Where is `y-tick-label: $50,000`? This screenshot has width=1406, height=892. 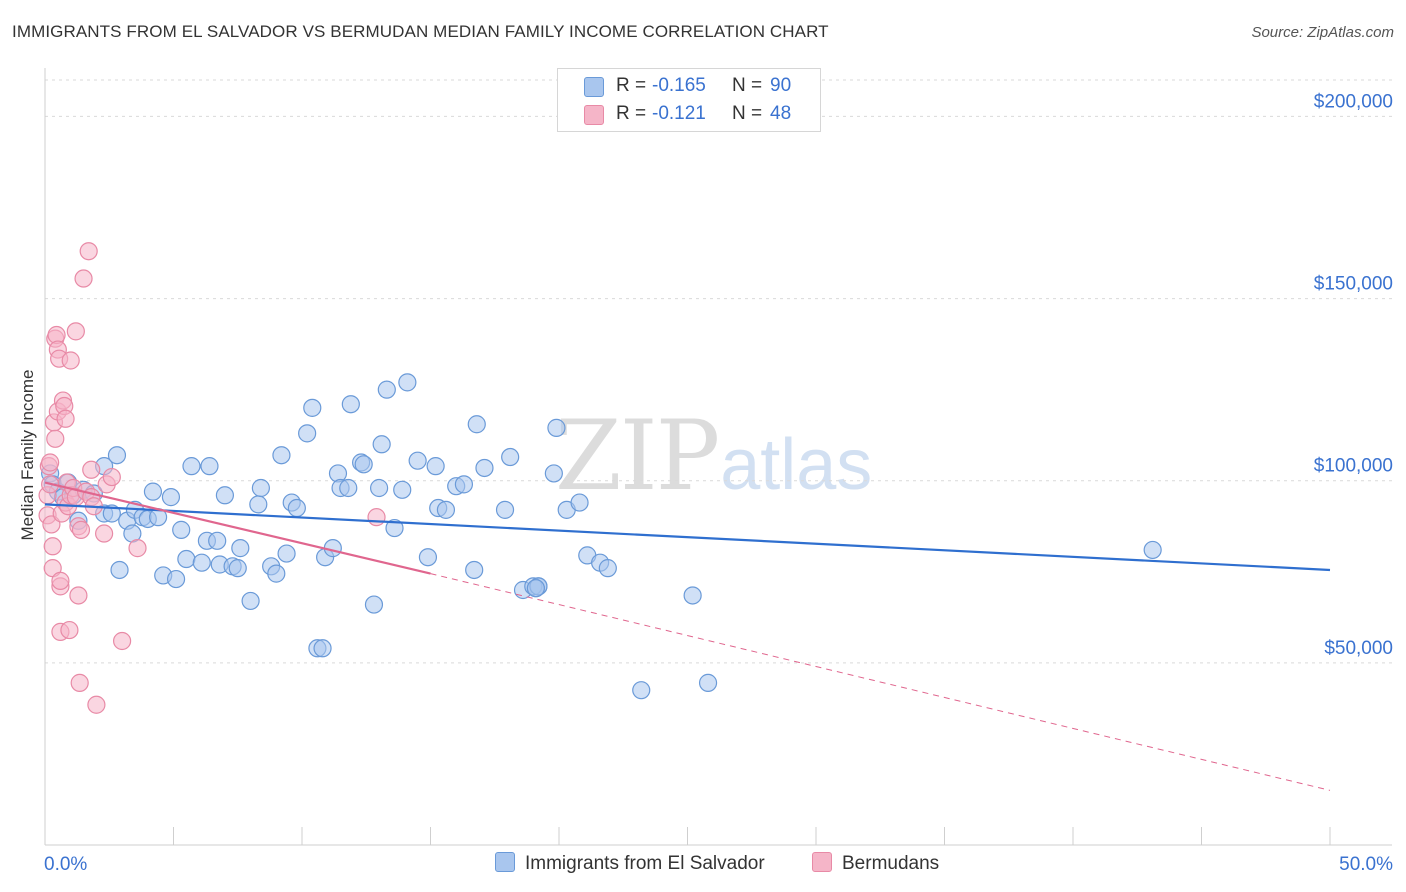 y-tick-label: $50,000 is located at coordinates (1358, 648).